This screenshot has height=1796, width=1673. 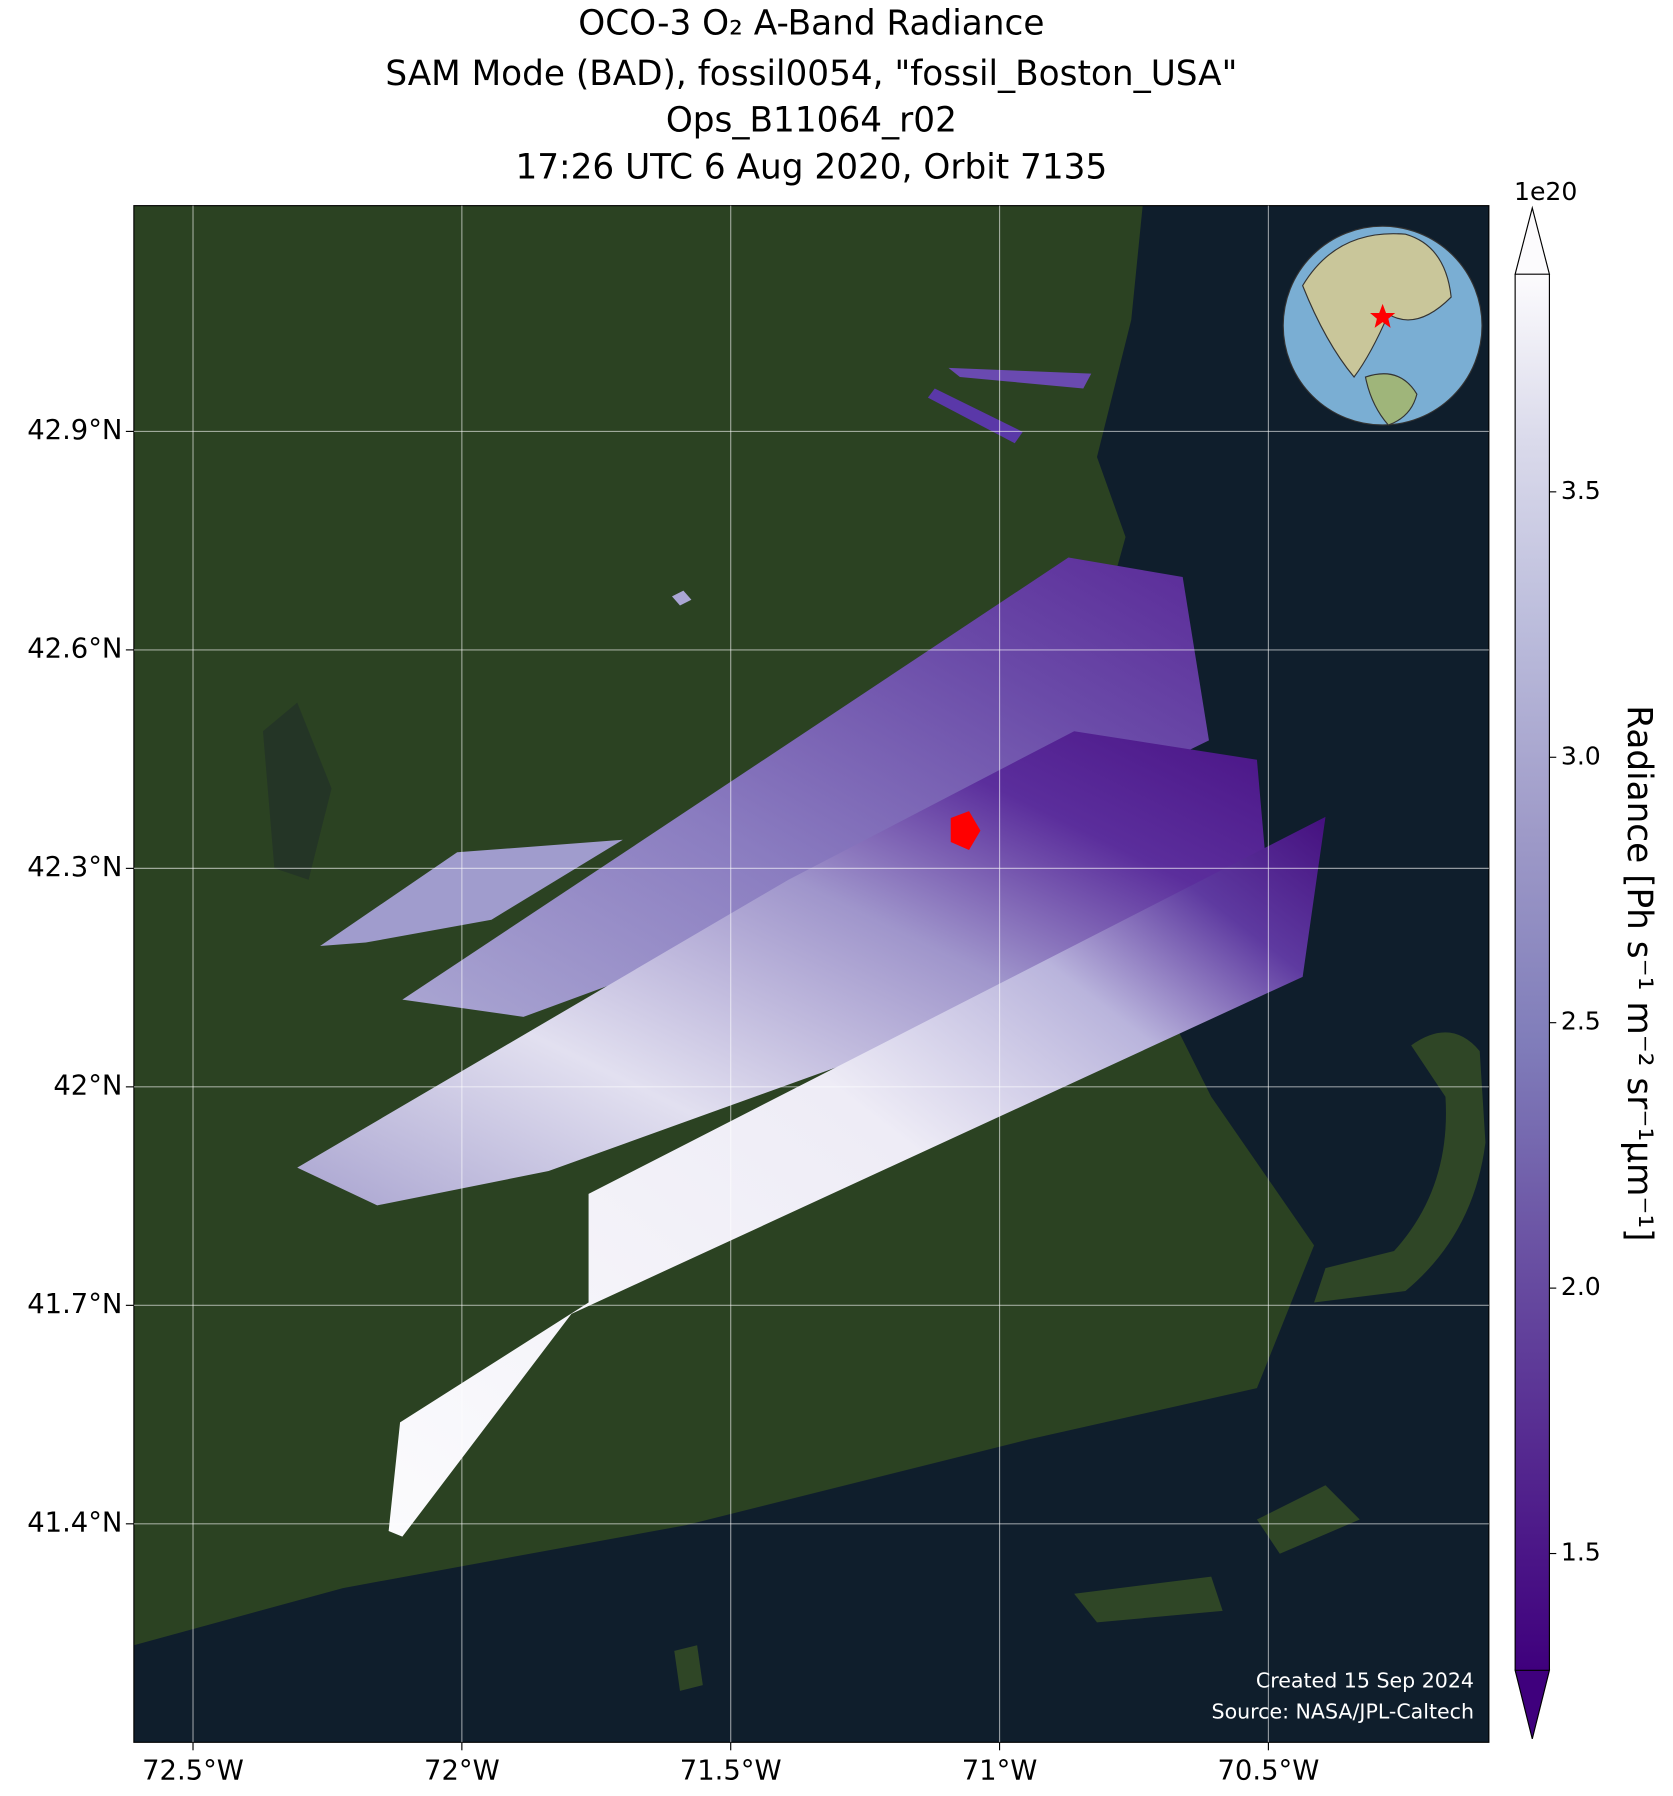 What do you see at coordinates (1382, 325) in the screenshot?
I see `inset-globe` at bounding box center [1382, 325].